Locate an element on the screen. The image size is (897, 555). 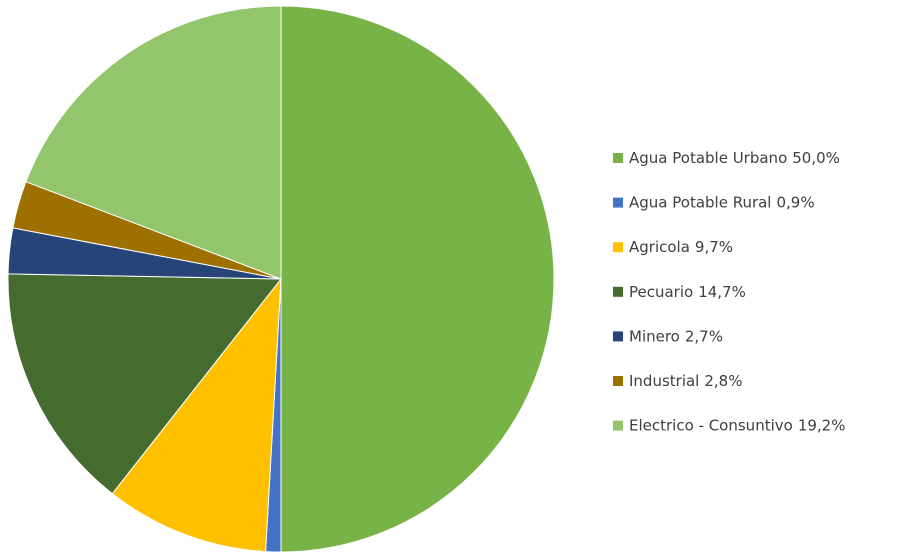
legend-name: Minero is located at coordinates (654, 336).